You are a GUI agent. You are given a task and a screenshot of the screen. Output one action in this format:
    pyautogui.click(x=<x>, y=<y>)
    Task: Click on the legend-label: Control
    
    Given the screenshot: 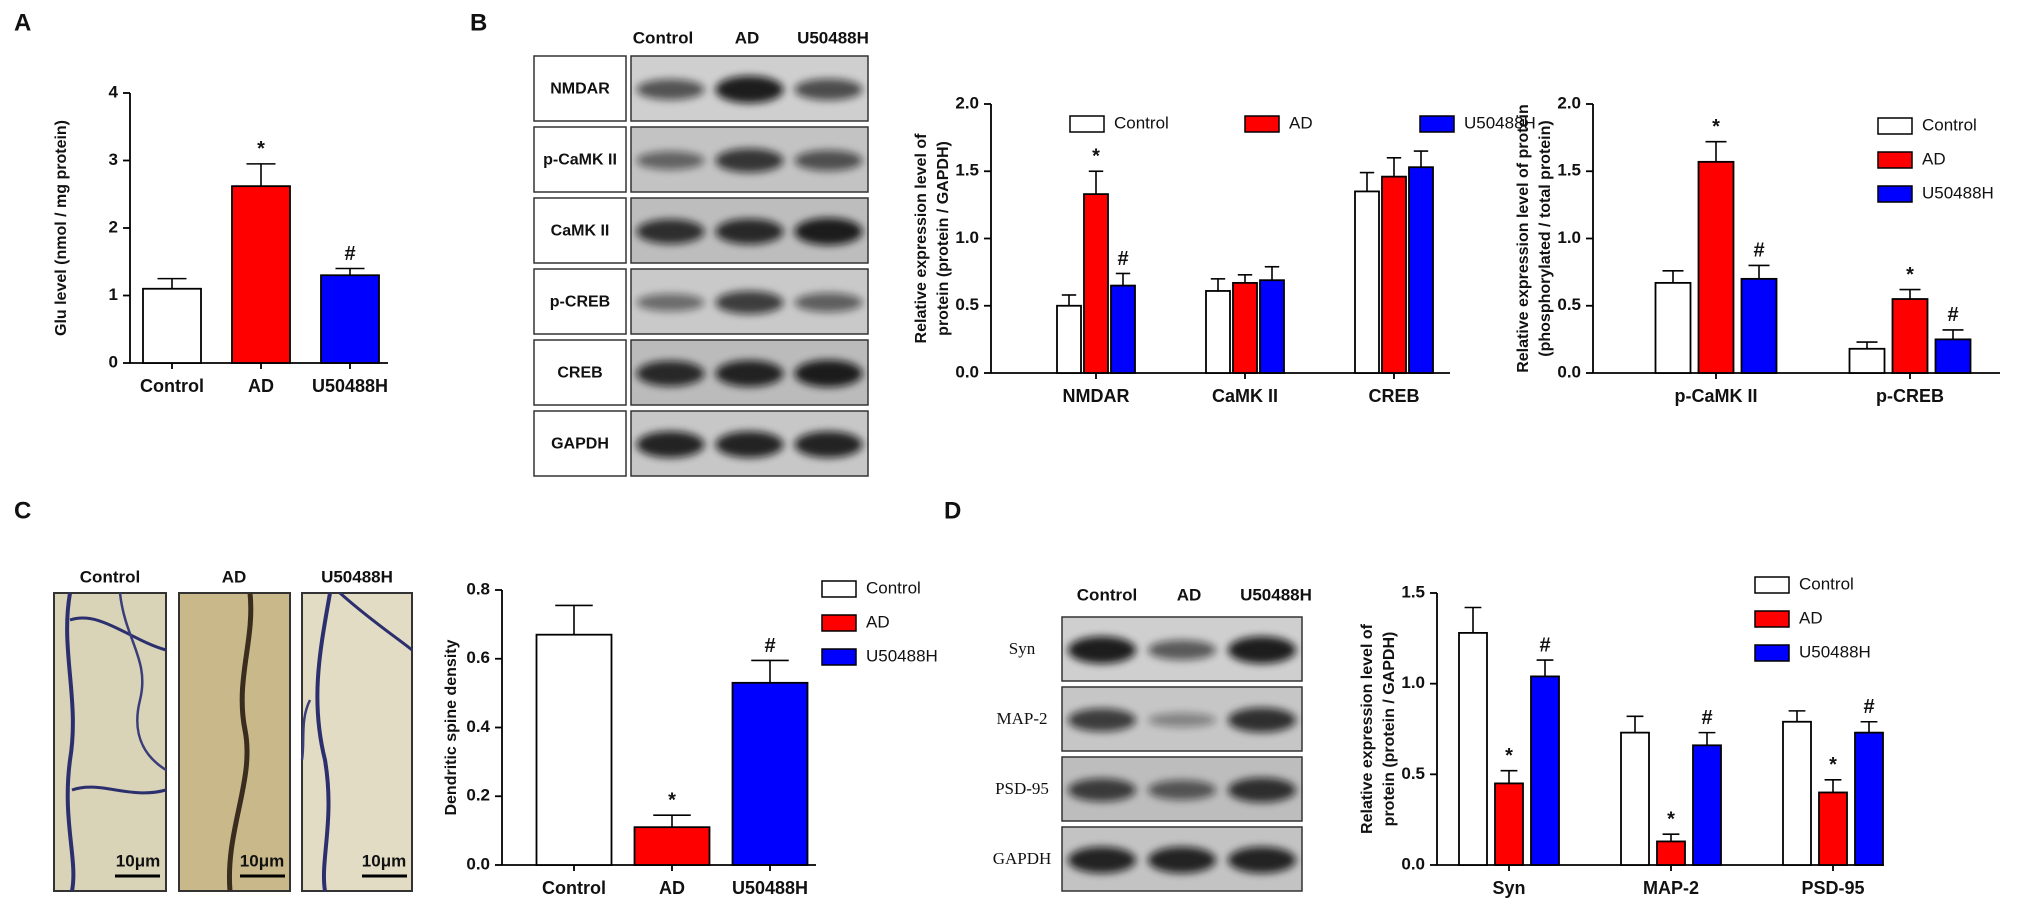 What is the action you would take?
    pyautogui.click(x=893, y=587)
    